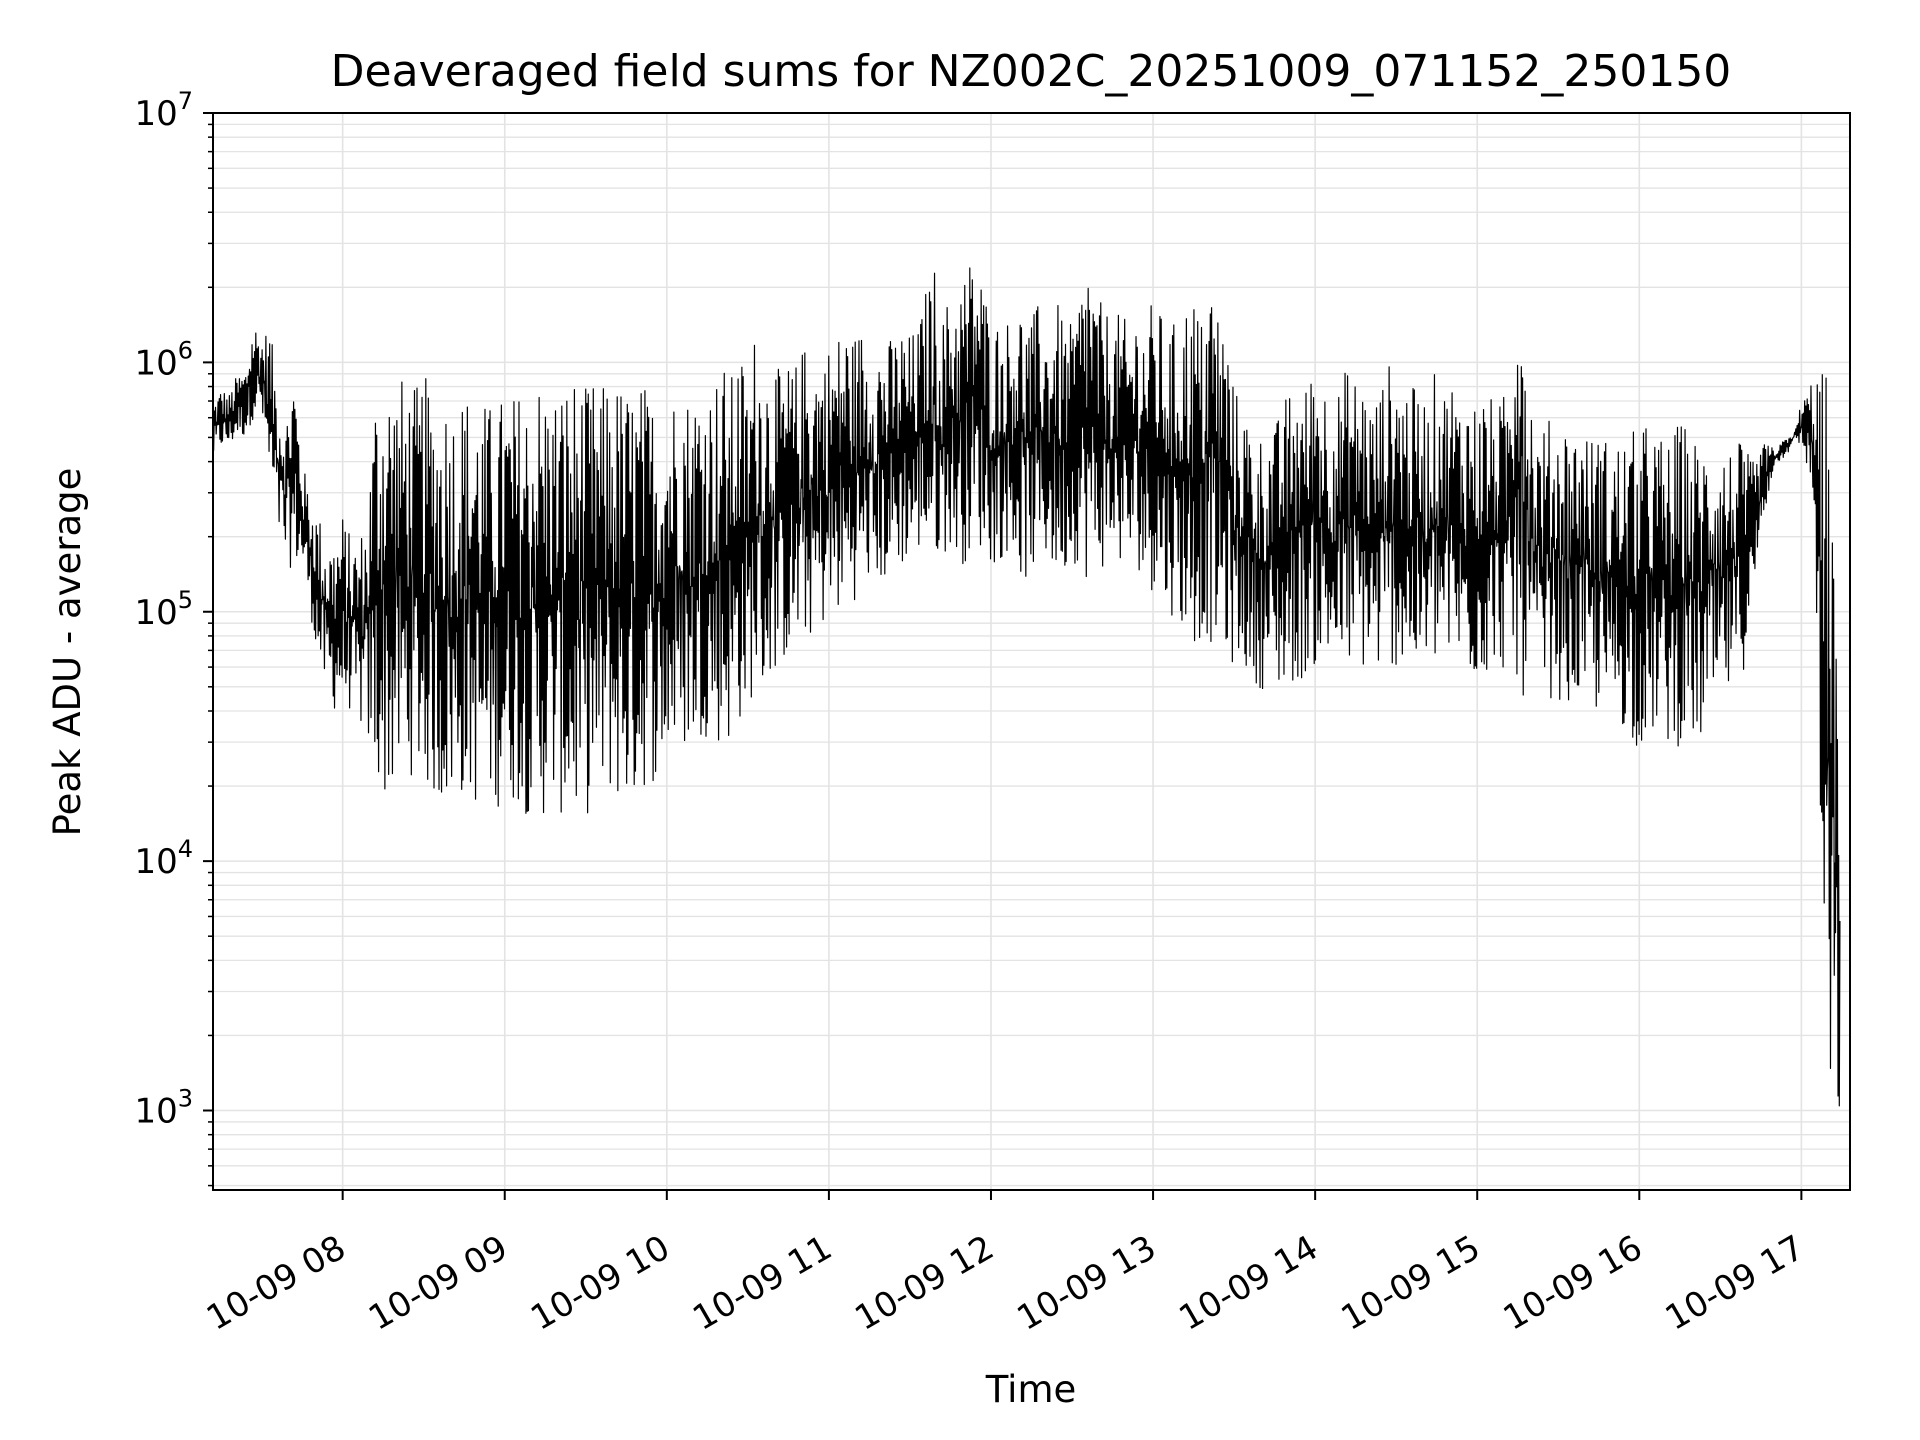 This screenshot has width=1920, height=1440. What do you see at coordinates (163, 858) in the screenshot?
I see `y-tick-label: 10⁴` at bounding box center [163, 858].